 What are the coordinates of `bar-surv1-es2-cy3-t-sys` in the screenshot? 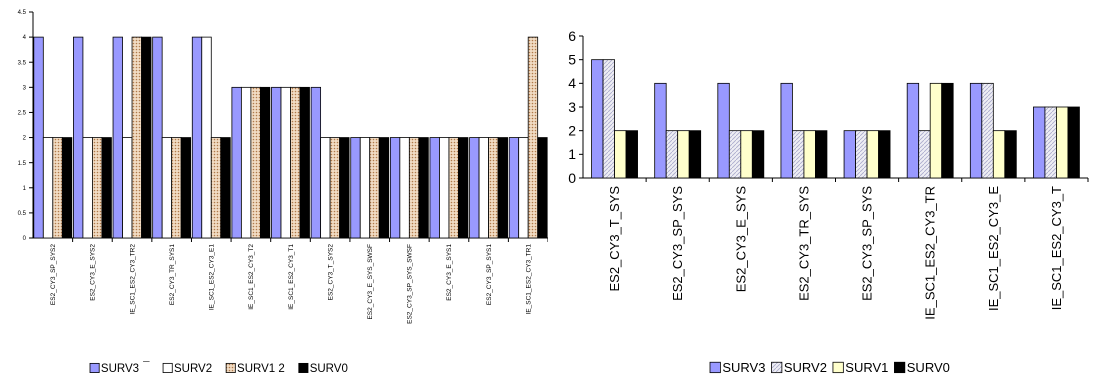 It's located at (620, 154).